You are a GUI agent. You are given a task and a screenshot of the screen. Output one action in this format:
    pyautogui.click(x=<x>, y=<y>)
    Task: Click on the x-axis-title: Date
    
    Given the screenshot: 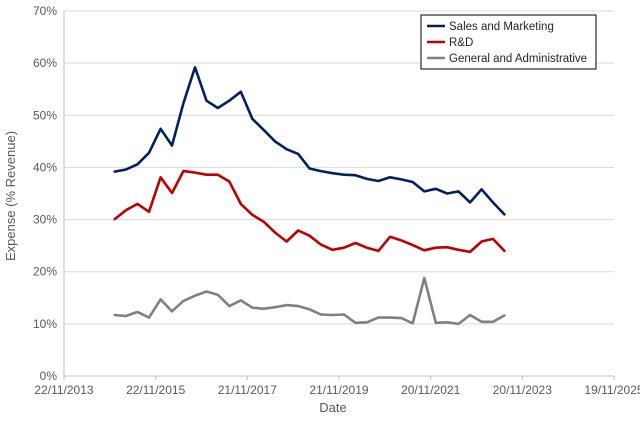 What is the action you would take?
    pyautogui.click(x=332, y=407)
    